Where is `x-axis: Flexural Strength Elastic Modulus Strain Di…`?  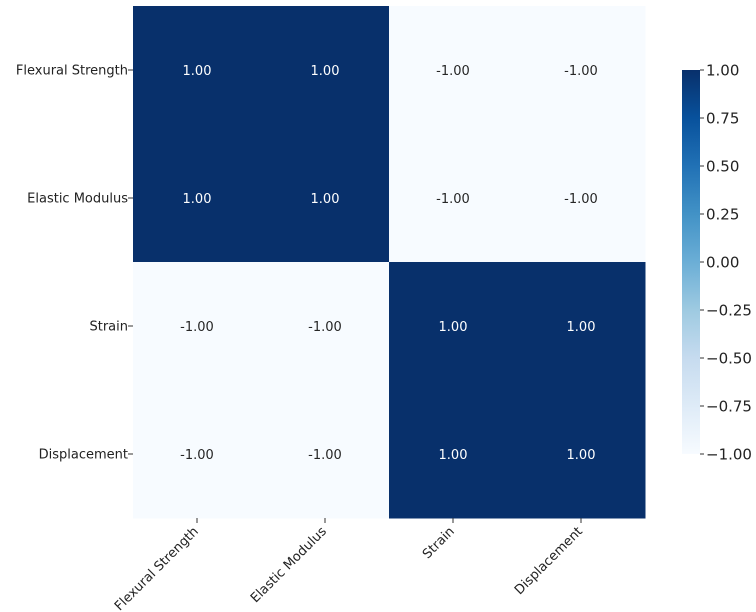 x-axis: Flexural Strength Elastic Modulus Strain Di… is located at coordinates (349, 565).